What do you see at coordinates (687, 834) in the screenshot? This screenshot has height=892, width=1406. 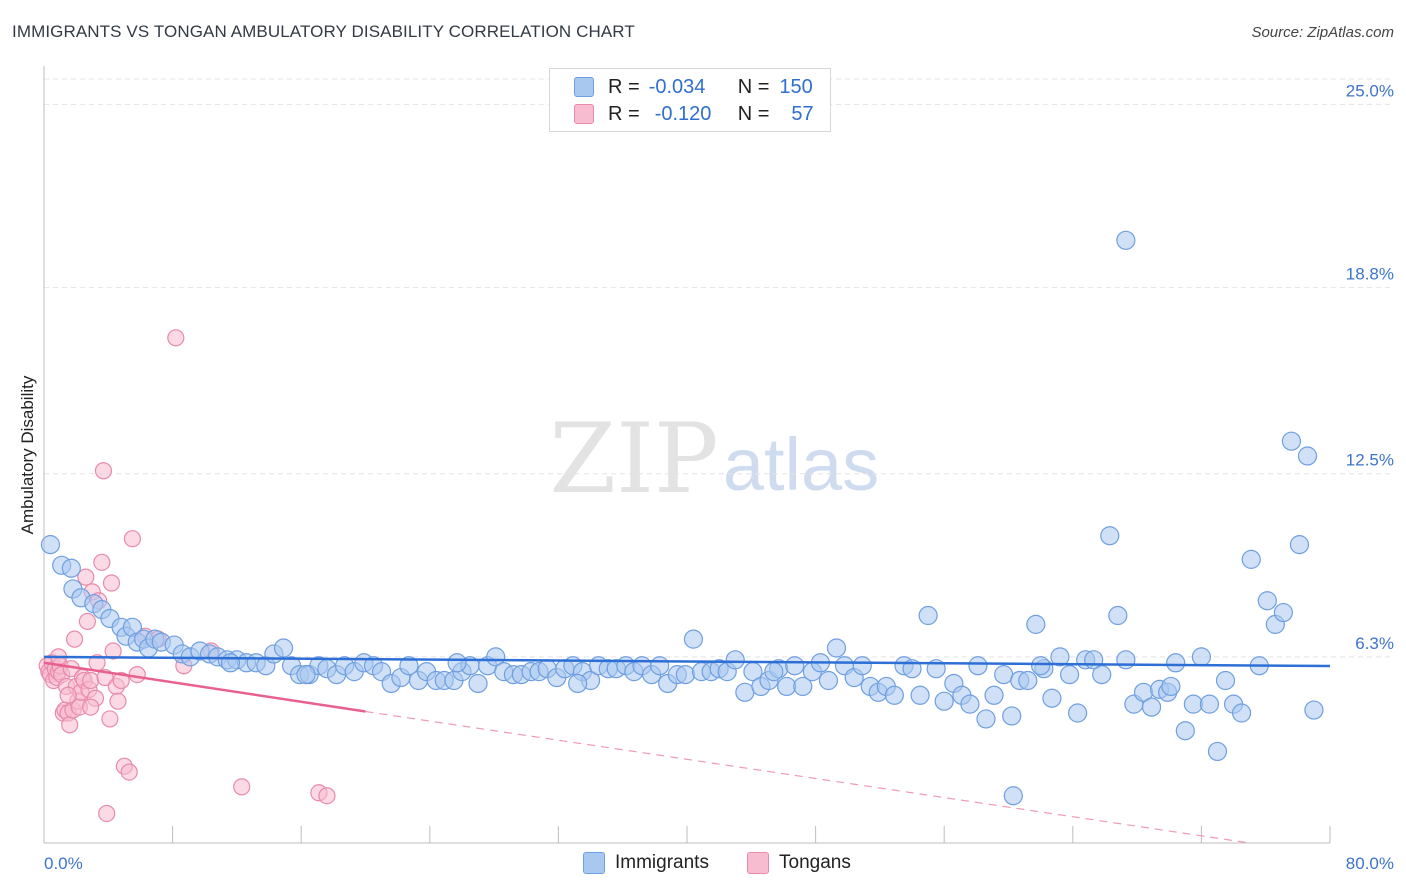 I see `x-ticks` at bounding box center [687, 834].